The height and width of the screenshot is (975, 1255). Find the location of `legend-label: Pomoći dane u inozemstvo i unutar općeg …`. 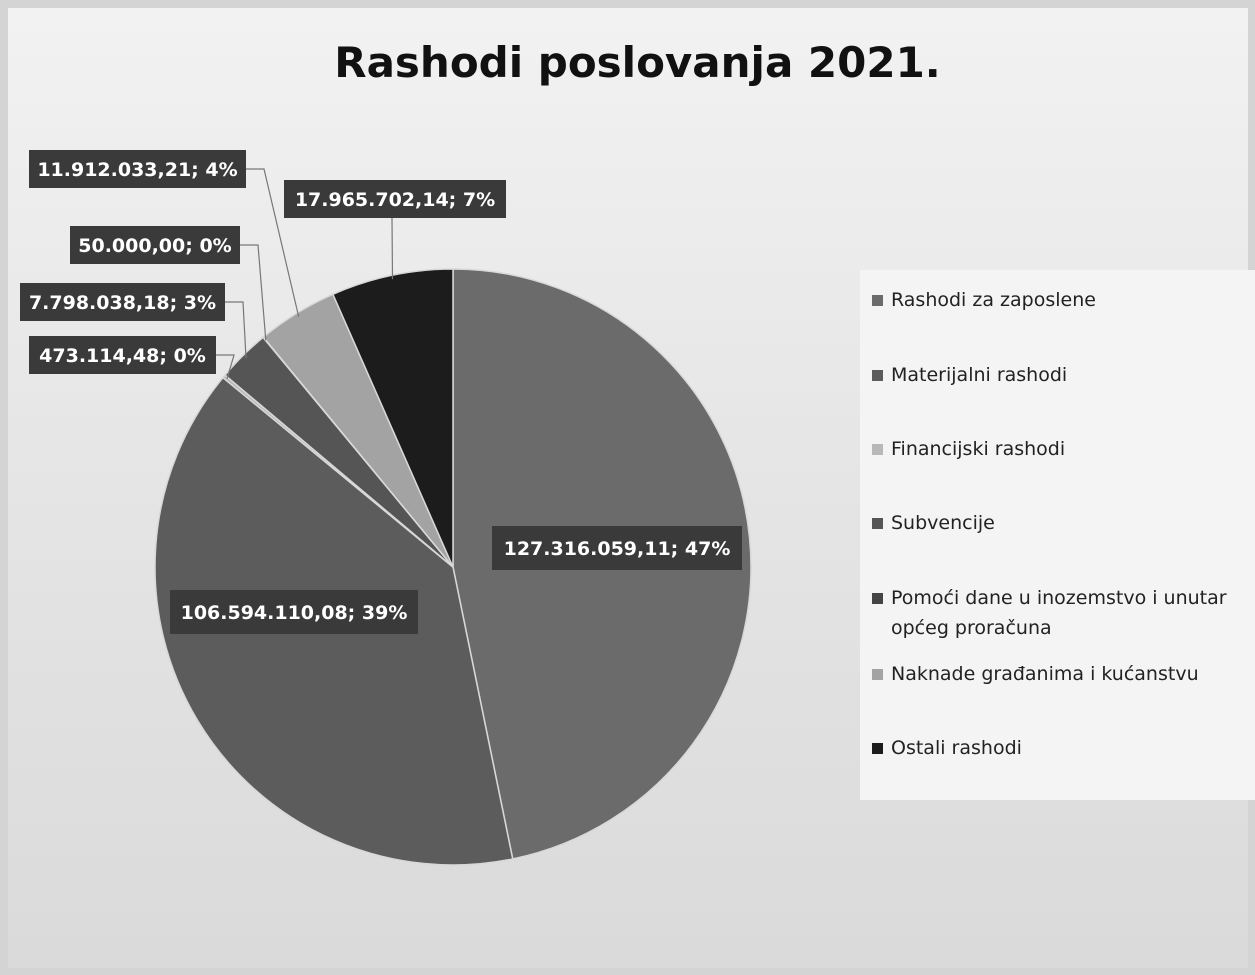

legend-label: Pomoći dane u inozemstvo i unutar općeg … is located at coordinates (1059, 613).